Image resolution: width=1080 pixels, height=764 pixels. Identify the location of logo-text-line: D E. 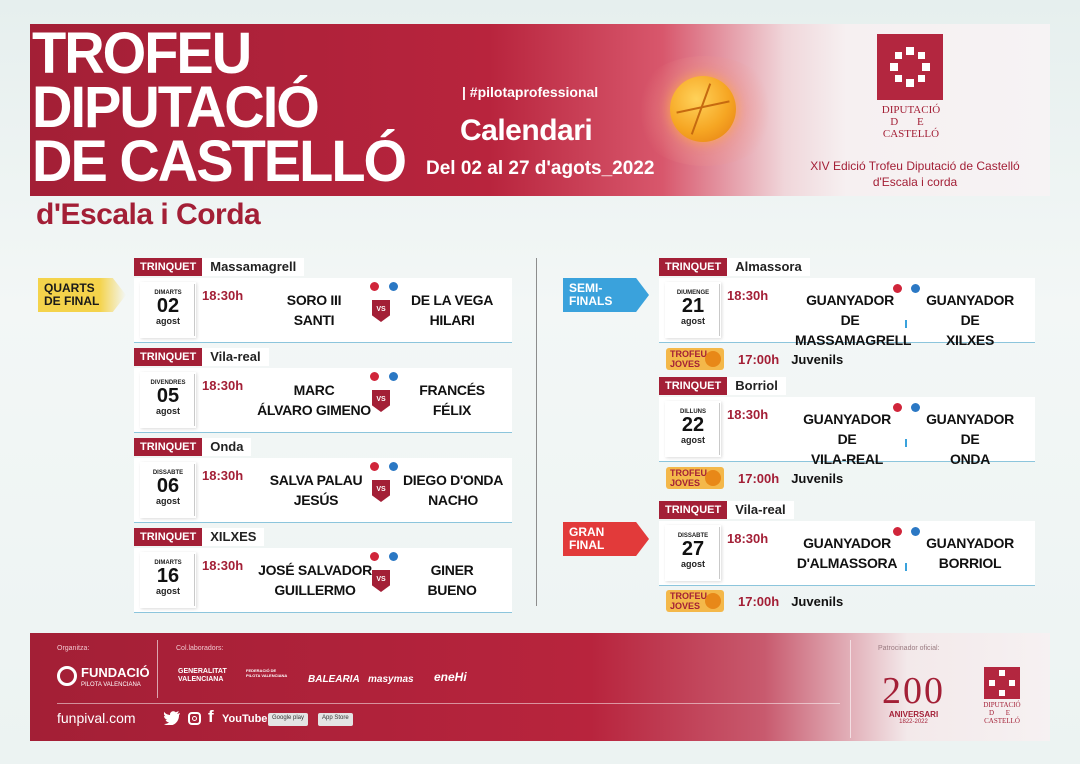
(911, 122).